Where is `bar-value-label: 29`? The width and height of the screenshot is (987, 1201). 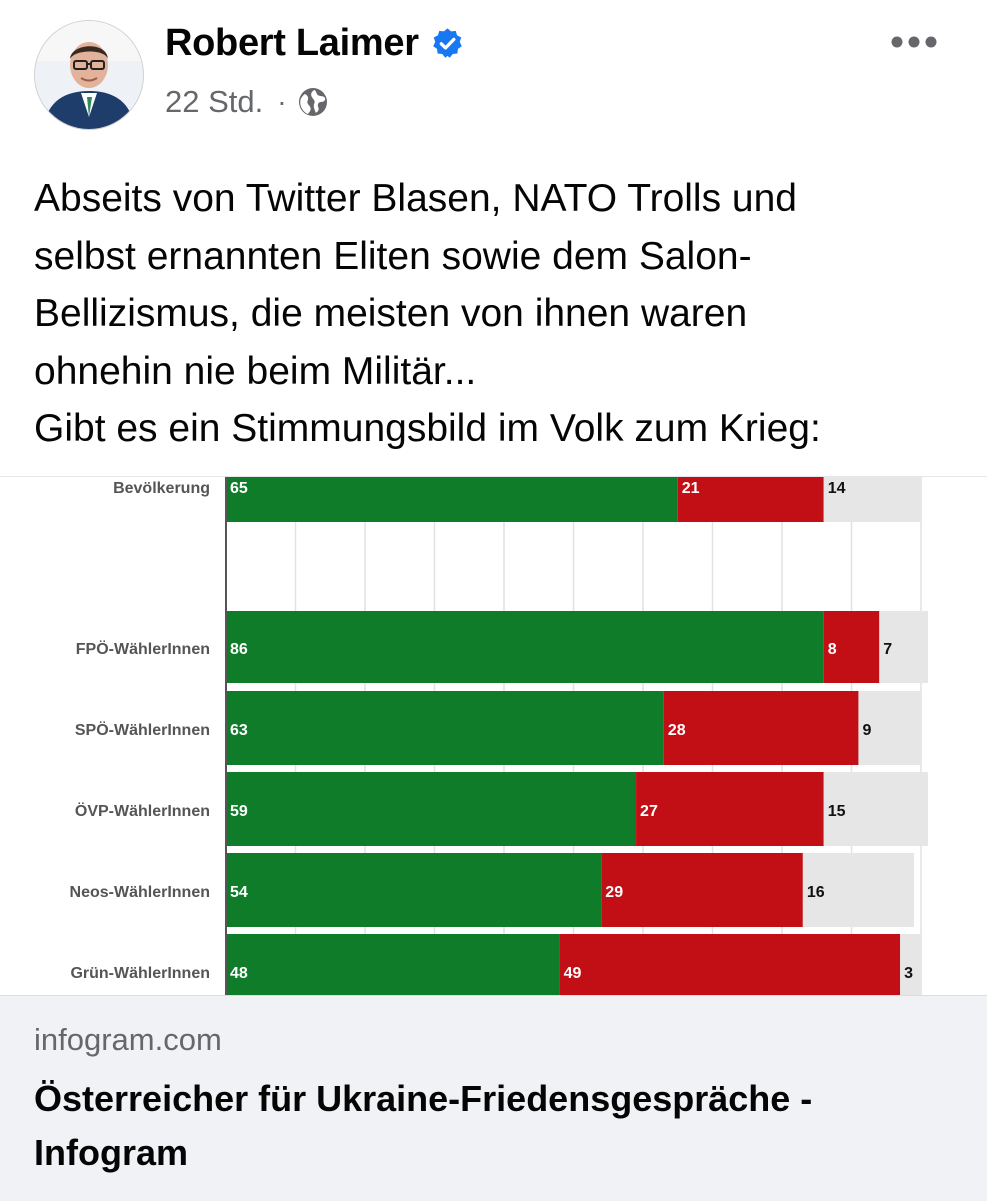
bar-value-label: 29 is located at coordinates (614, 892).